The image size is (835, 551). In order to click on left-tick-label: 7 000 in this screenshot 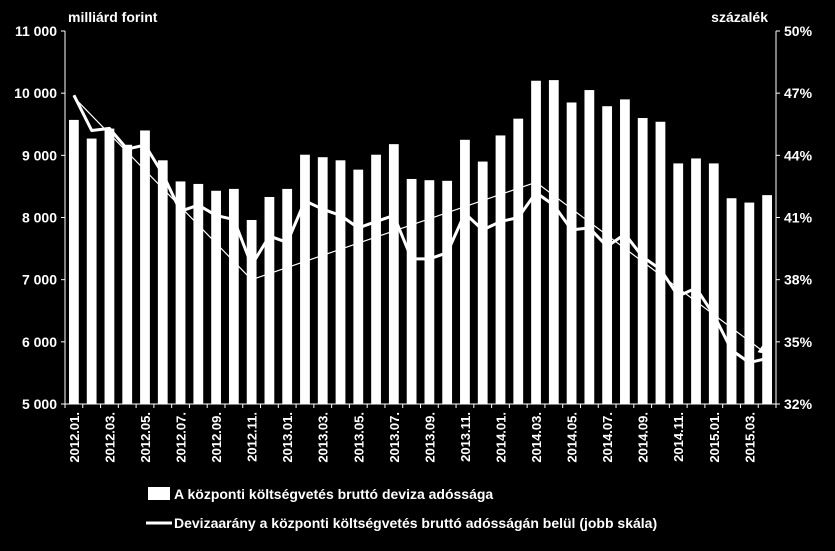, I will do `click(39, 280)`.